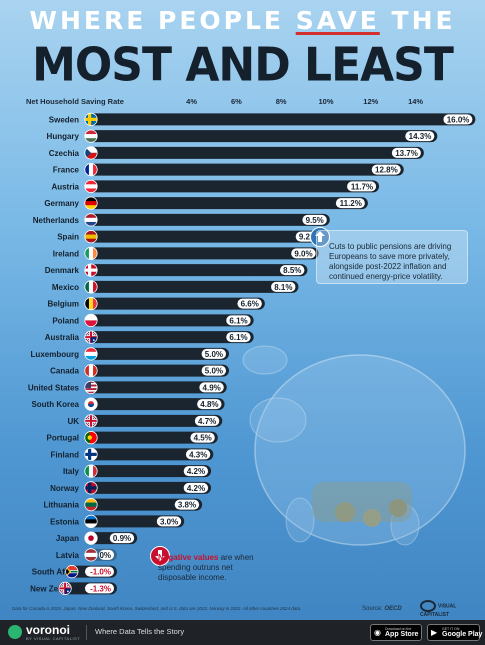 This screenshot has height=645, width=485. I want to click on country-label: Japan, so click(67, 538).